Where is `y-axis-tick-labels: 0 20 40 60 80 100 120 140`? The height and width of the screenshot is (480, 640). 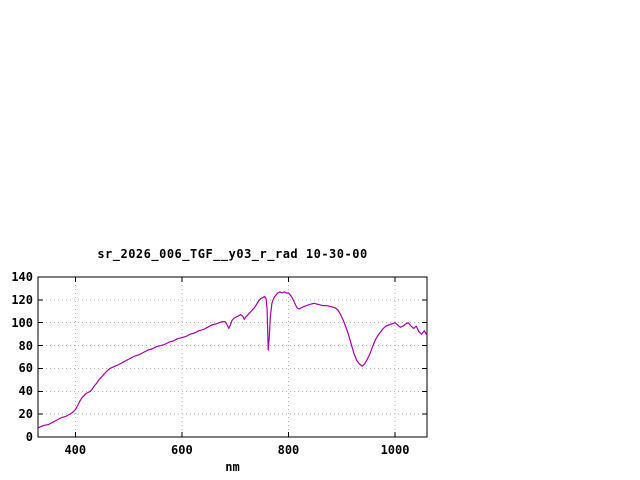
y-axis-tick-labels: 0 20 40 60 80 100 120 140 is located at coordinates (17, 240).